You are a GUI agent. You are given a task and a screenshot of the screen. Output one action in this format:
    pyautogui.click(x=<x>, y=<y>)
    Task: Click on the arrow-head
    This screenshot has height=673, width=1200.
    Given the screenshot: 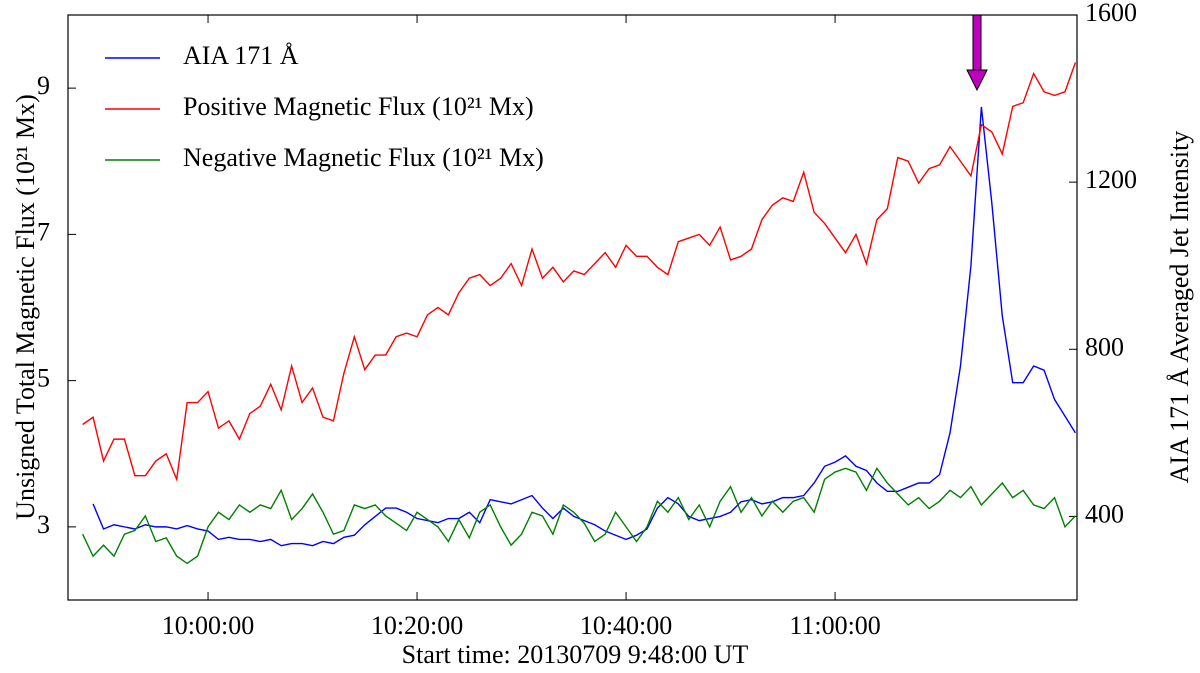 What is the action you would take?
    pyautogui.click(x=977, y=80)
    